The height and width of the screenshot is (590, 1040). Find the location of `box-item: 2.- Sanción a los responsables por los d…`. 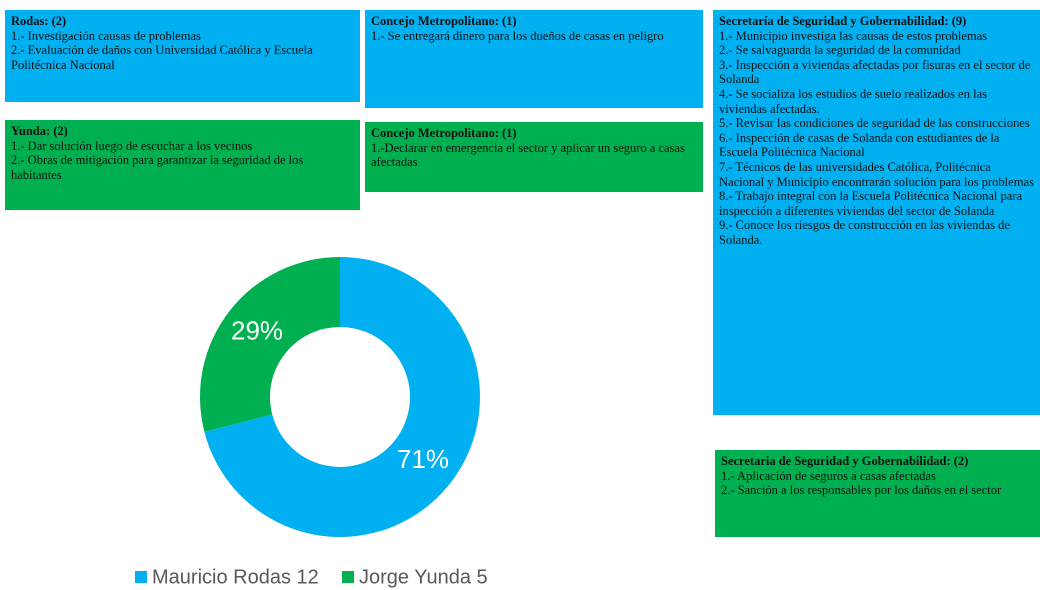

box-item: 2.- Sanción a los responsables por los d… is located at coordinates (861, 490).